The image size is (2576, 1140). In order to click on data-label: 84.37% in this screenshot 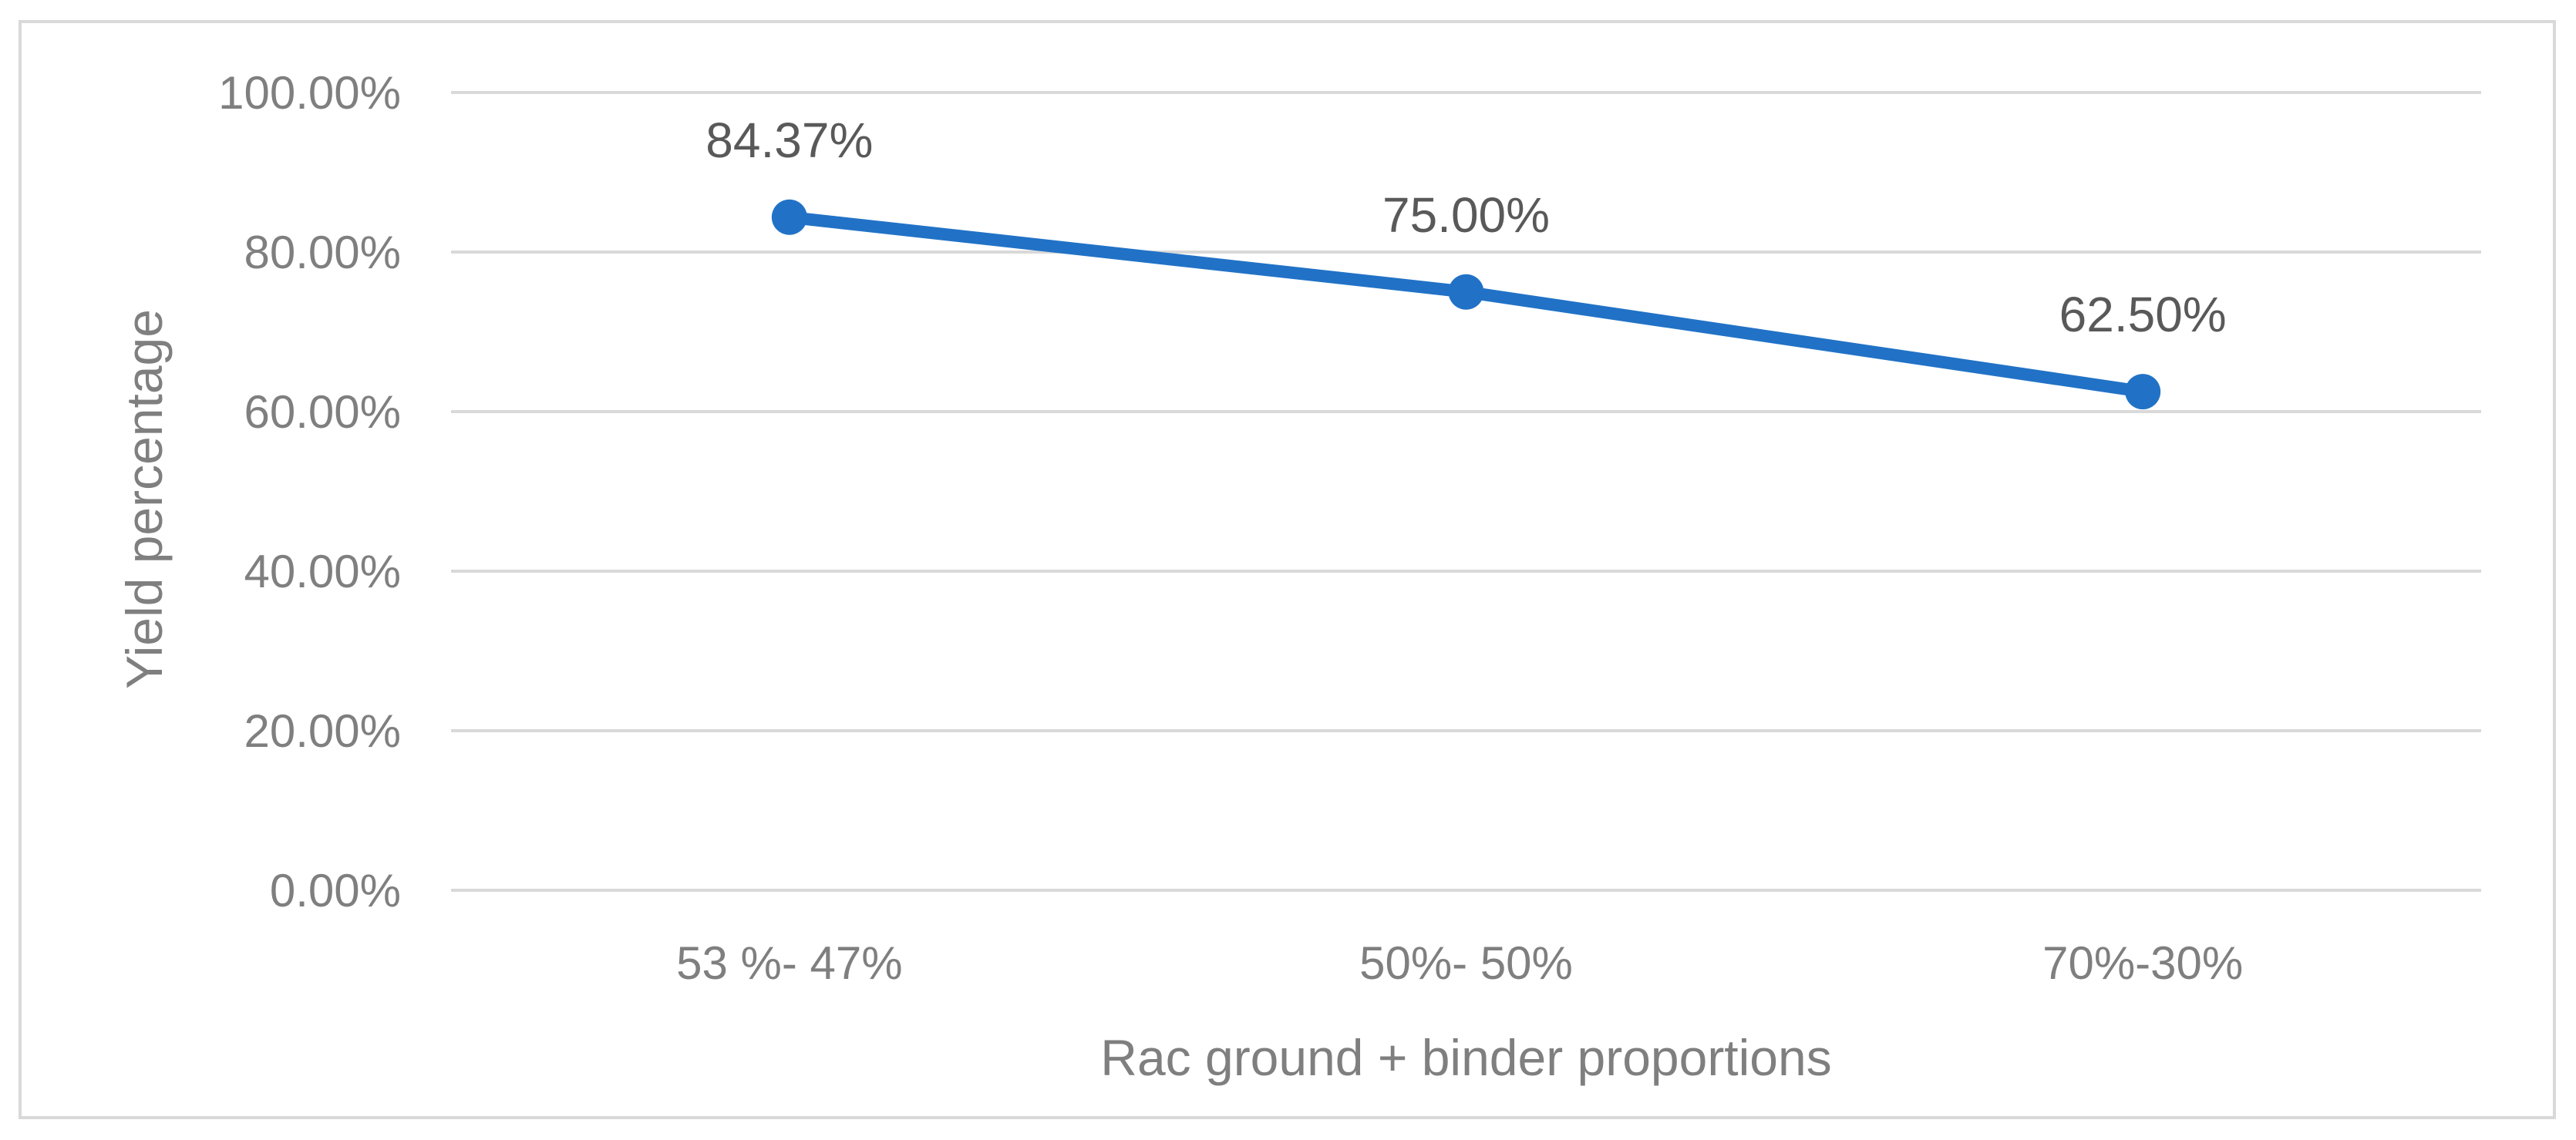, I will do `click(789, 140)`.